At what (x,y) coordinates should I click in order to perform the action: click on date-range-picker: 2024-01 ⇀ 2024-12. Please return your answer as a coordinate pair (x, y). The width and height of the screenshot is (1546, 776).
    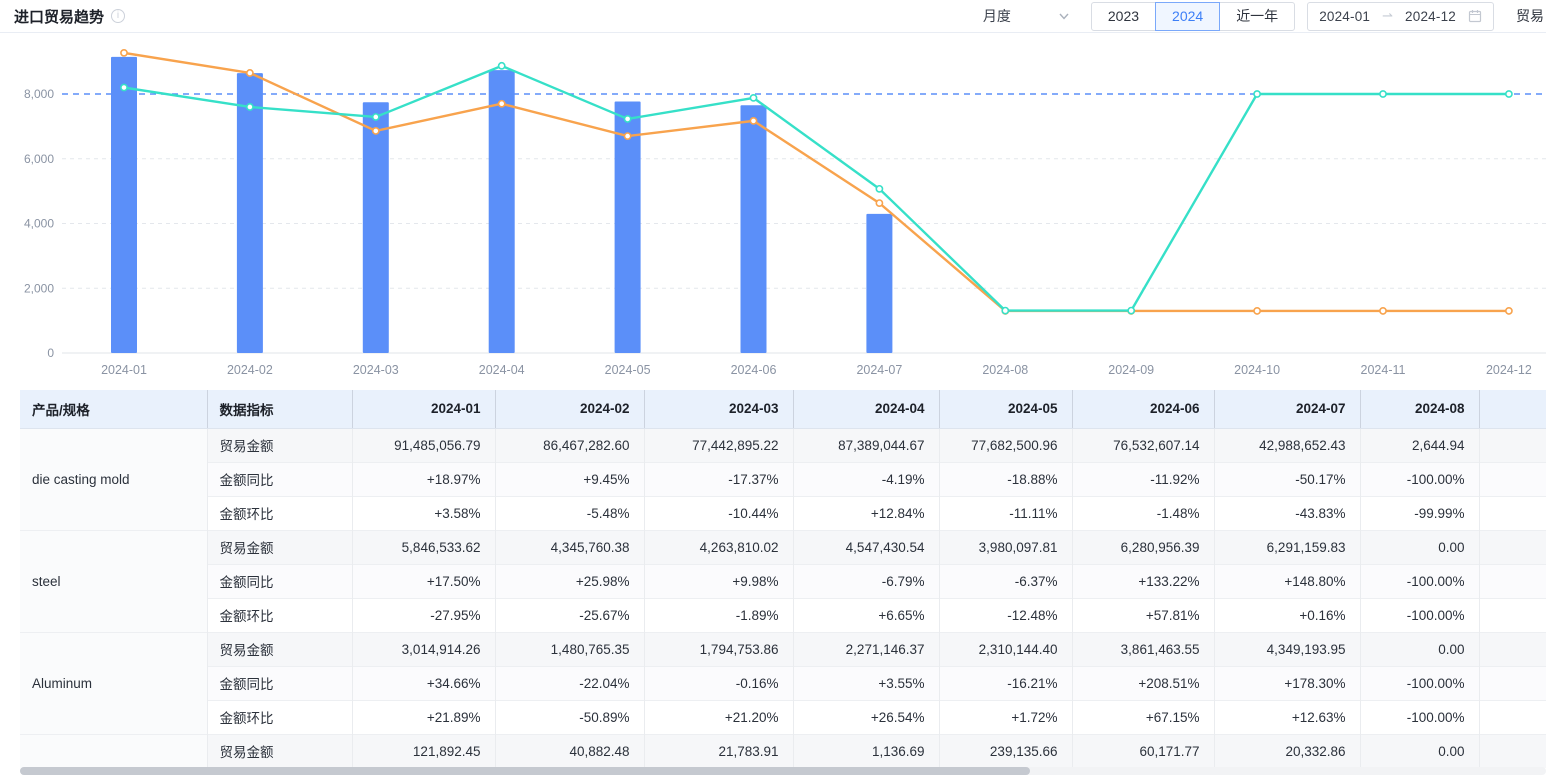
    Looking at the image, I should click on (1400, 16).